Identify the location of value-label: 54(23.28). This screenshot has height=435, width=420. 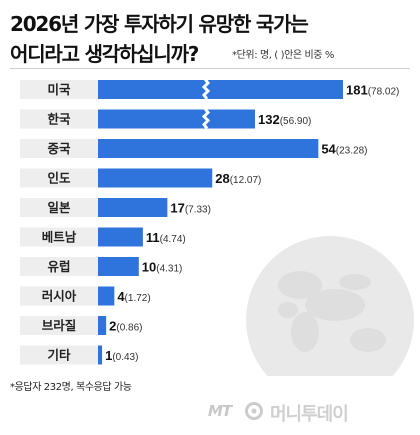
(344, 149).